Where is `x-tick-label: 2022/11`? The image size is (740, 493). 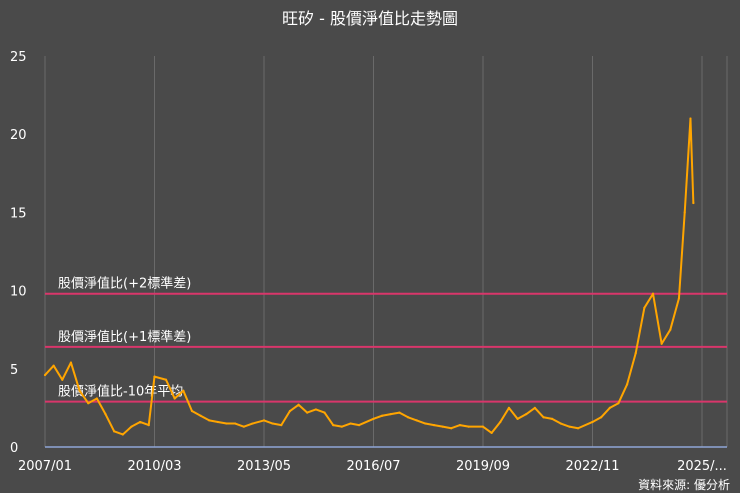 x-tick-label: 2022/11 is located at coordinates (592, 466).